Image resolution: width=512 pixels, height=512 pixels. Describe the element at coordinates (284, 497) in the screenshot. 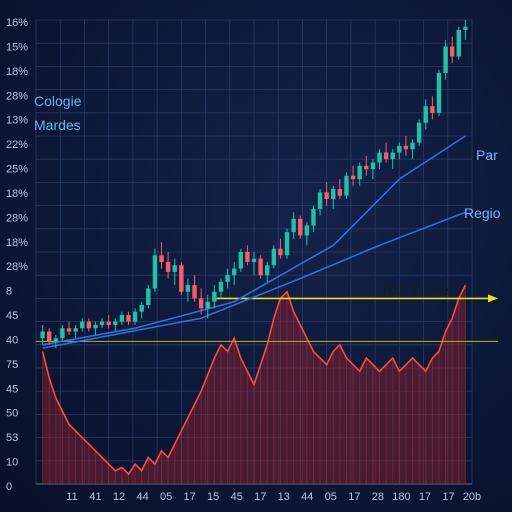

I see `x-tick-label: 13` at that location.